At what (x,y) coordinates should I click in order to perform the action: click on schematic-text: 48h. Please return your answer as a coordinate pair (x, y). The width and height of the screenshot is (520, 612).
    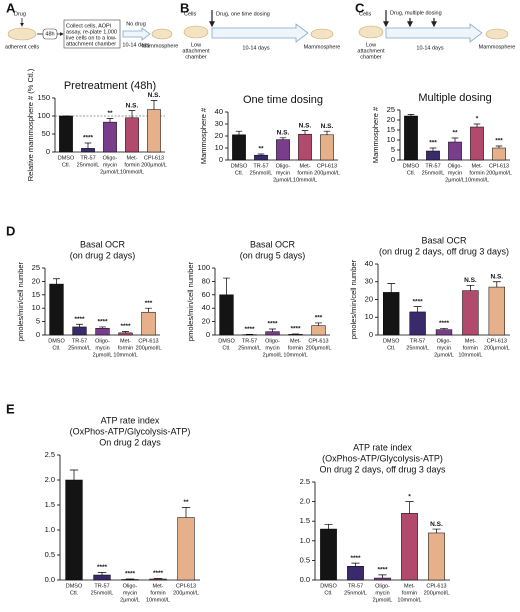
    Looking at the image, I should click on (49, 34).